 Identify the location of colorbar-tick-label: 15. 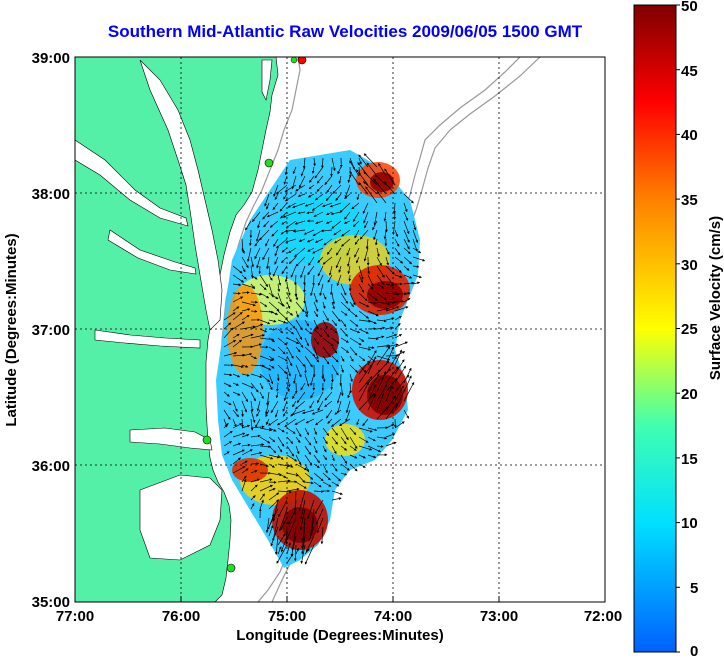
(689, 459).